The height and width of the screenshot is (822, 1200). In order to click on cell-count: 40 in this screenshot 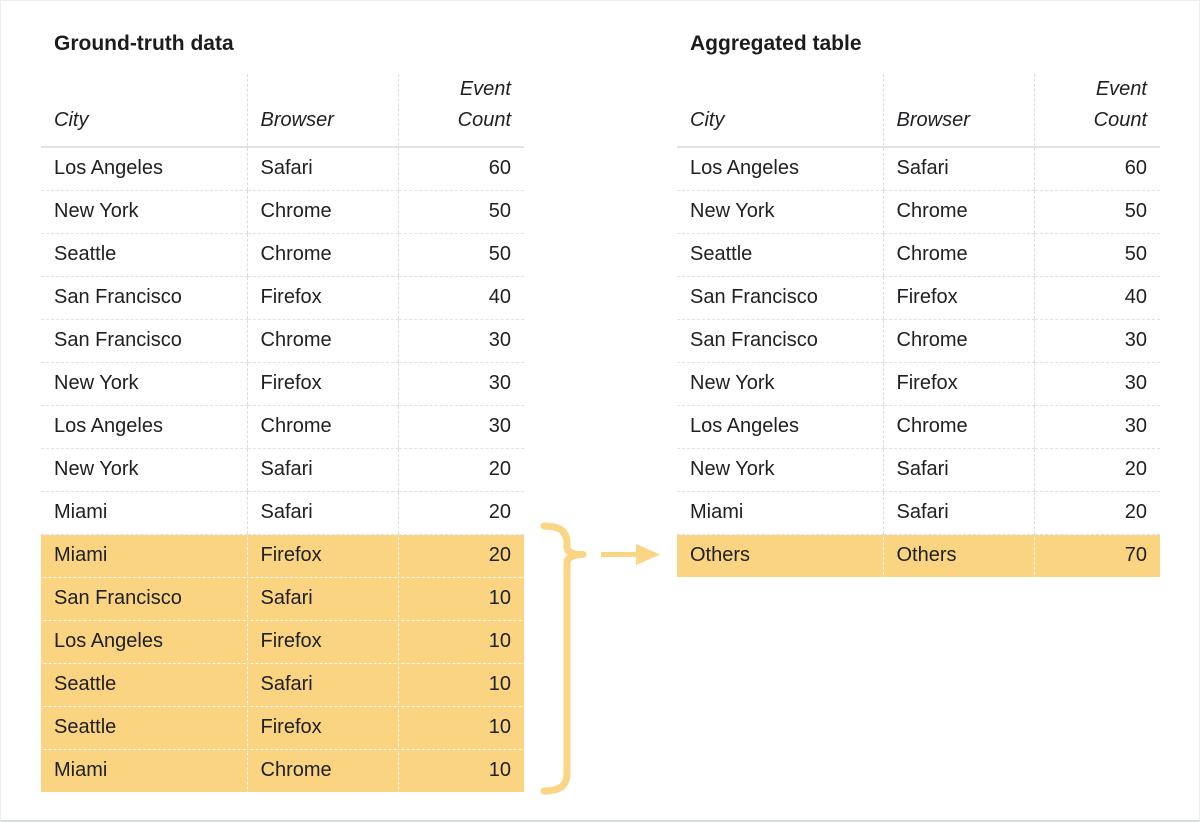, I will do `click(460, 298)`.